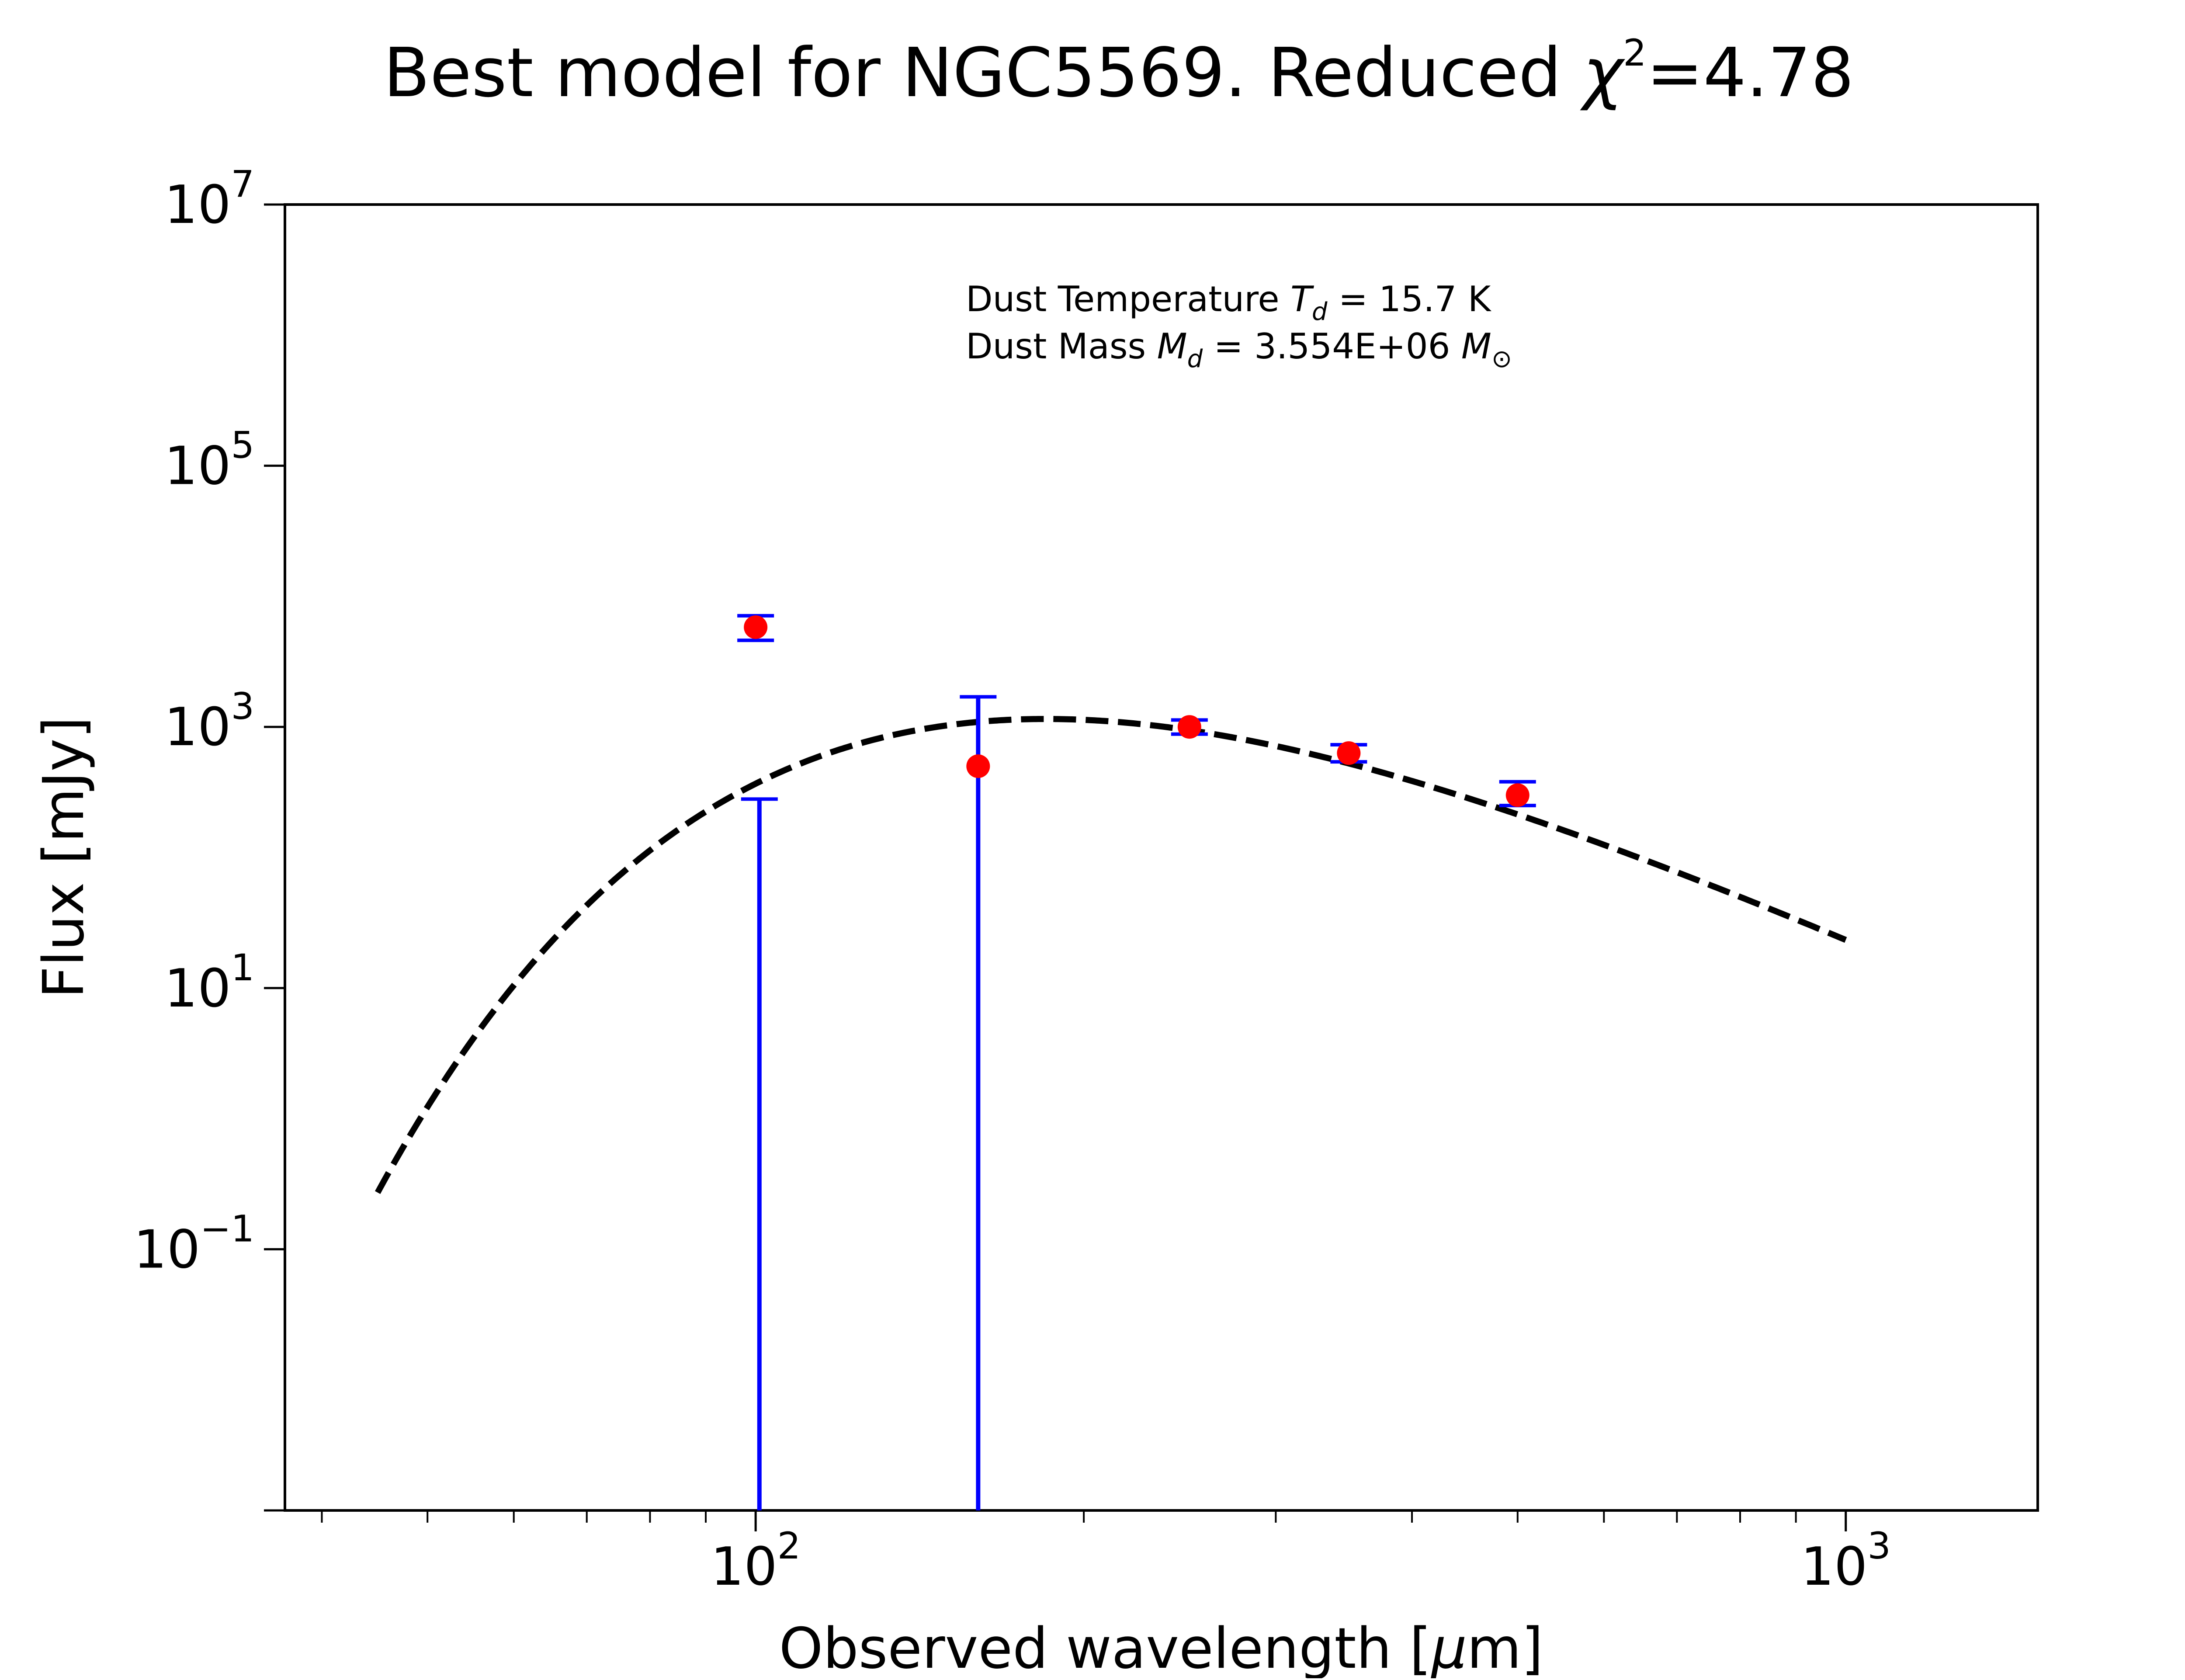 This screenshot has width=2185, height=1680. I want to click on y-tick-label: 10⁷, so click(209, 199).